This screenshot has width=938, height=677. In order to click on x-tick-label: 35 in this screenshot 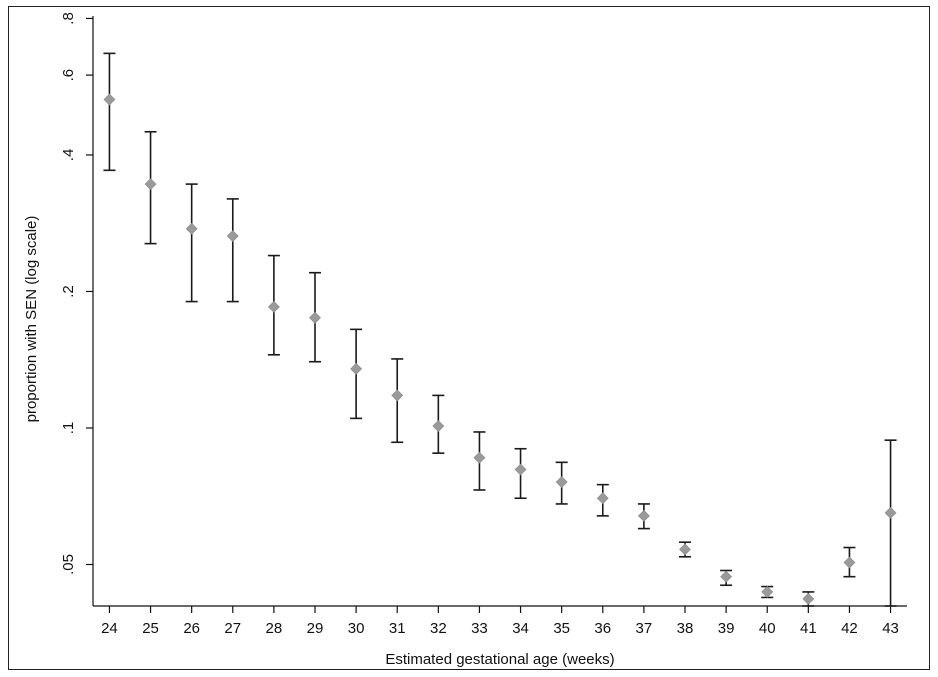, I will do `click(561, 628)`.